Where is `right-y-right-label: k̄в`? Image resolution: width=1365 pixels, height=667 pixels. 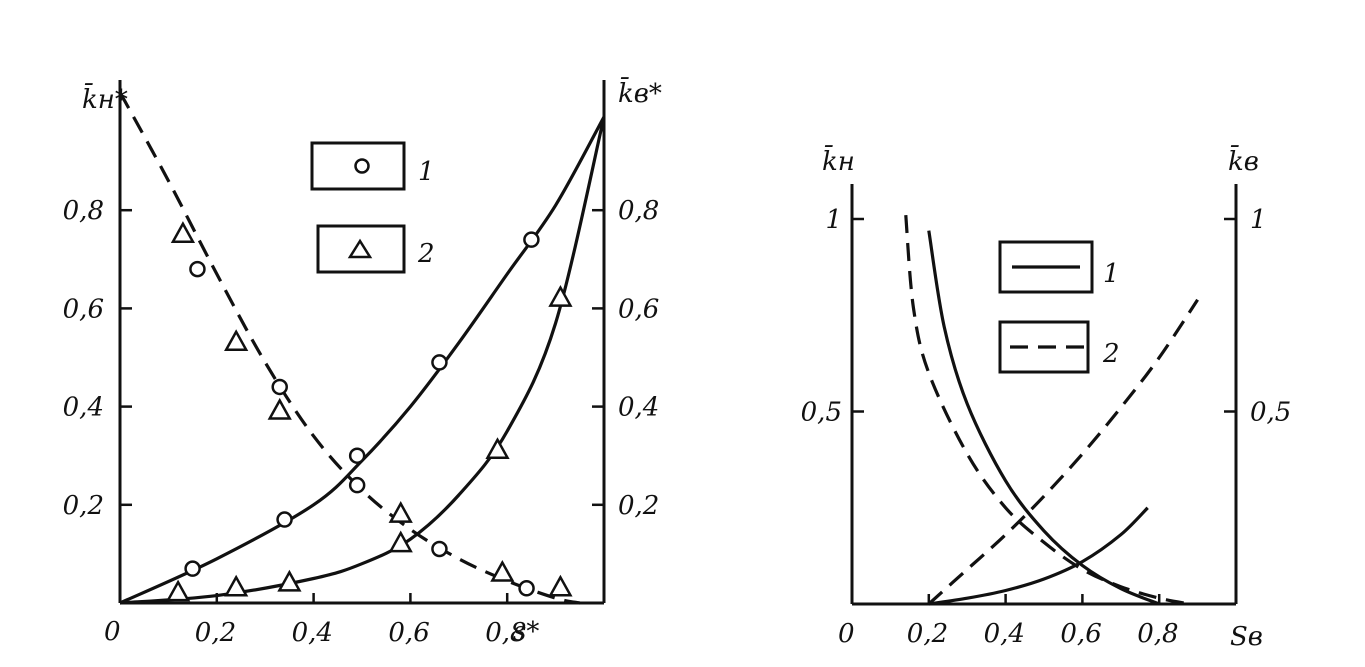
right-y-right-label: k̄в is located at coordinates (1243, 160).